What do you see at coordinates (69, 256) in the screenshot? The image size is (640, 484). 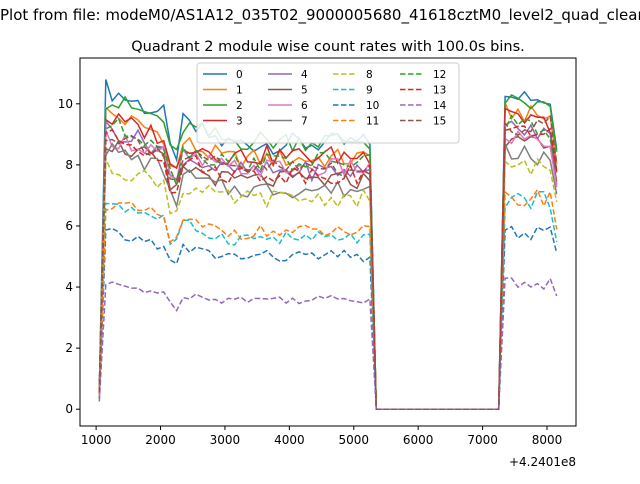 I see `y-axis: 0 2 4 6 8 10` at bounding box center [69, 256].